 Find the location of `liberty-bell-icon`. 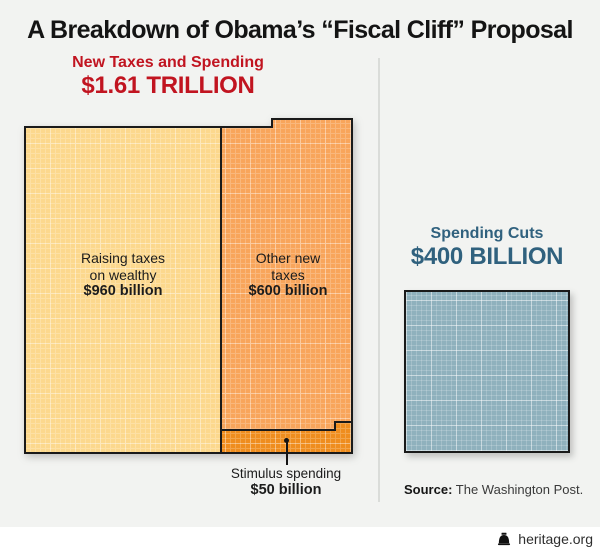

liberty-bell-icon is located at coordinates (504, 538).